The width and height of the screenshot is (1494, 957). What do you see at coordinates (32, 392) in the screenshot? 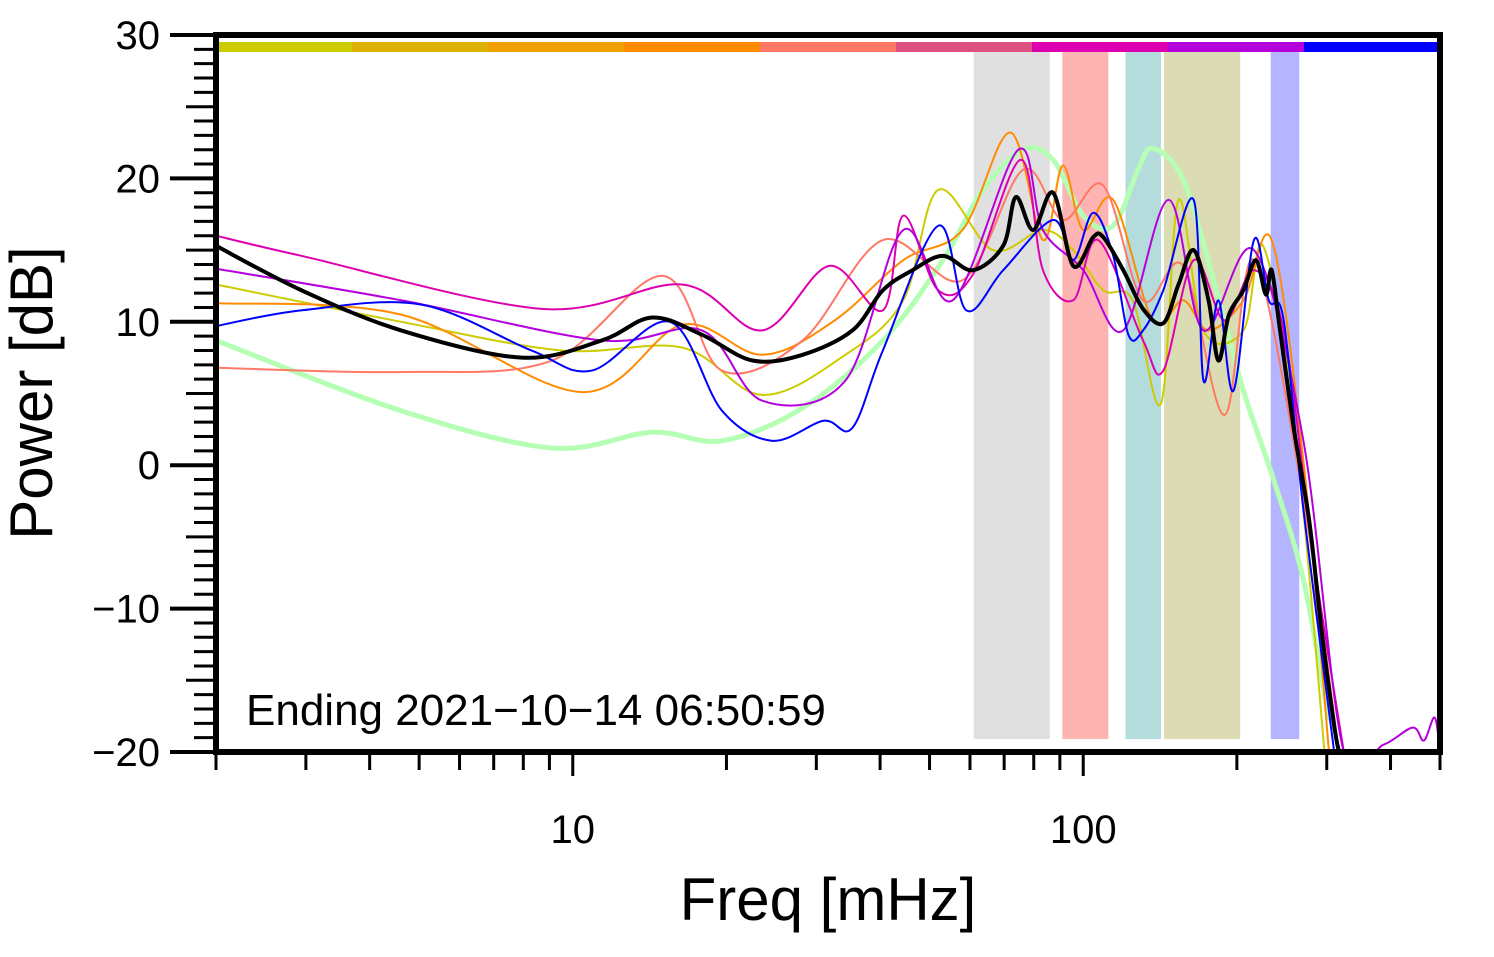
I see `y-axis-label: Power [dB]` at bounding box center [32, 392].